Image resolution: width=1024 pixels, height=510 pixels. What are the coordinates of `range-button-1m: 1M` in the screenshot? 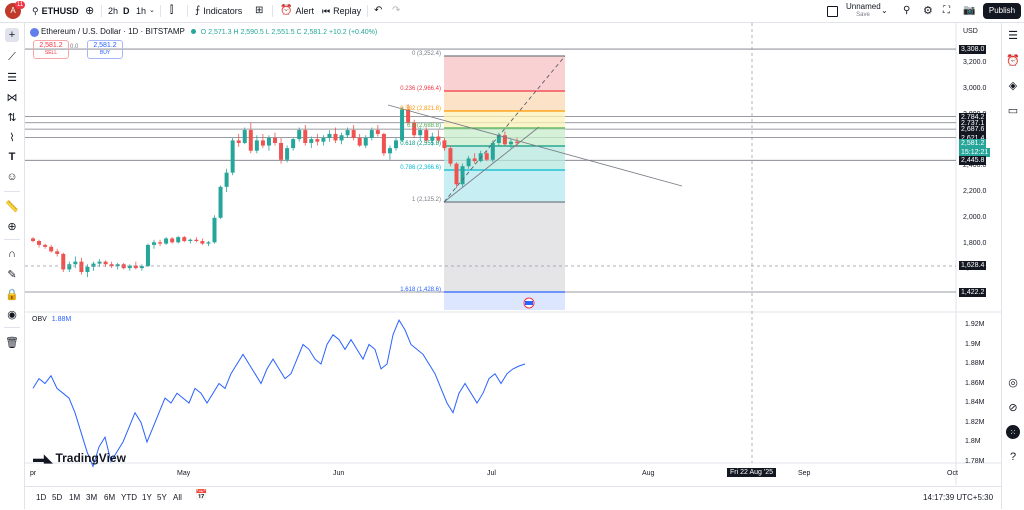 It's located at (75, 497).